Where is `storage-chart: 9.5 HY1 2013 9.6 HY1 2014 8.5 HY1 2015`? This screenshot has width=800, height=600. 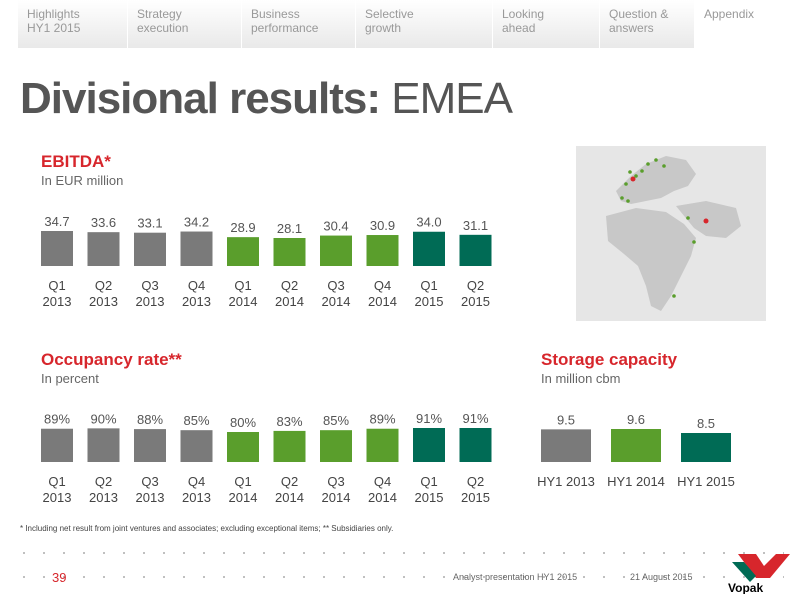 storage-chart: 9.5 HY1 2013 9.6 HY1 2014 8.5 HY1 2015 is located at coordinates (636, 450).